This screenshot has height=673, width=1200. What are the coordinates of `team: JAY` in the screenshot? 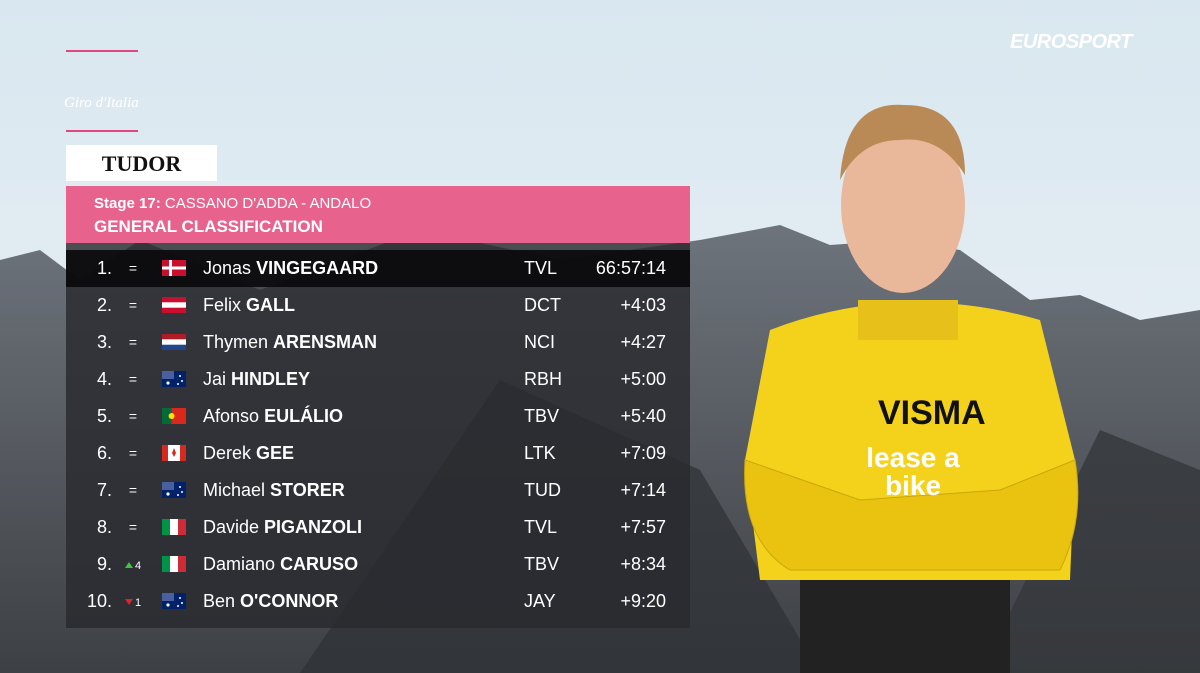 It's located at (540, 601).